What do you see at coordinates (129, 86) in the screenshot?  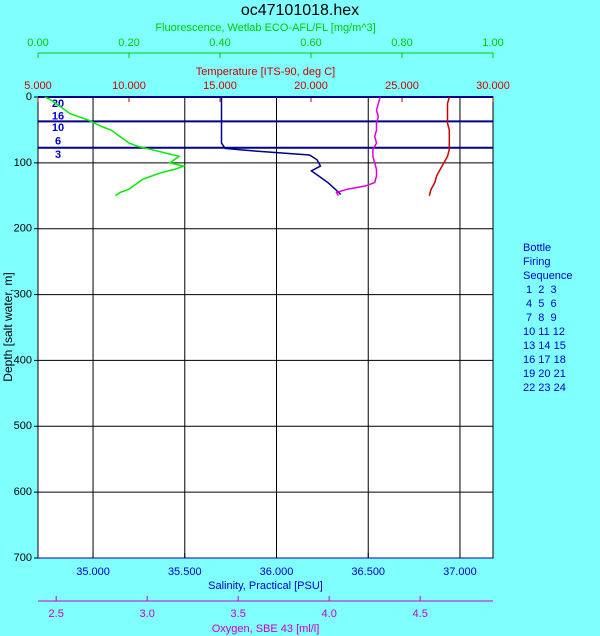 I see `x-tick-label: 10.000` at bounding box center [129, 86].